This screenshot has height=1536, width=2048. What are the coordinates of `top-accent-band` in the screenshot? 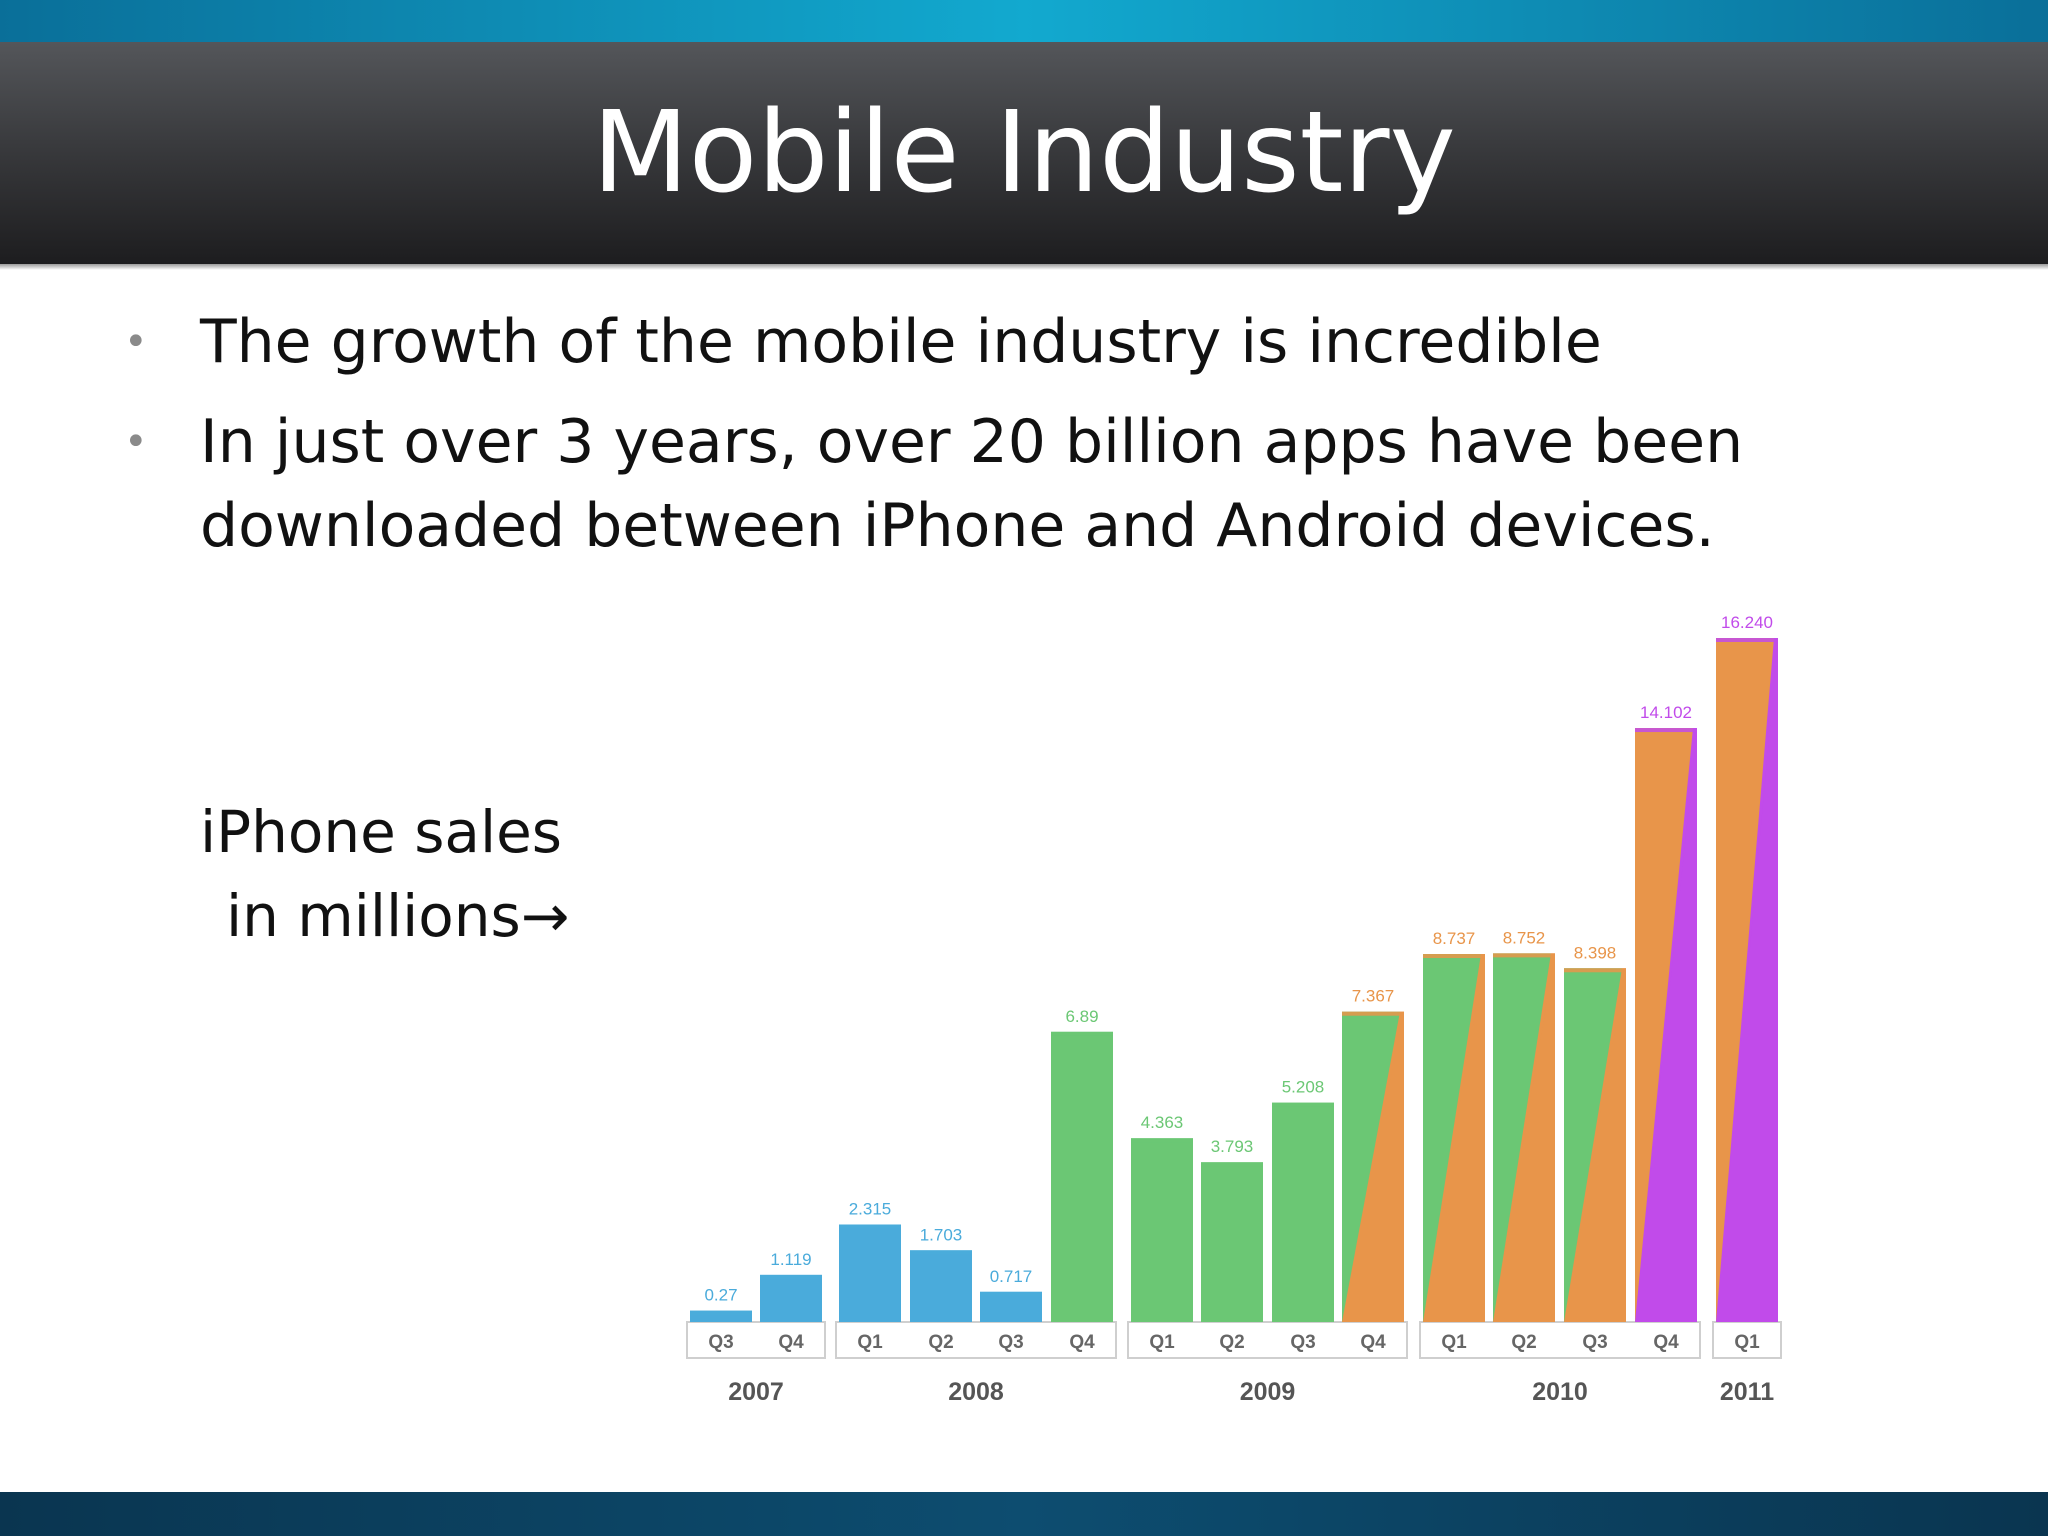 It's located at (1024, 21).